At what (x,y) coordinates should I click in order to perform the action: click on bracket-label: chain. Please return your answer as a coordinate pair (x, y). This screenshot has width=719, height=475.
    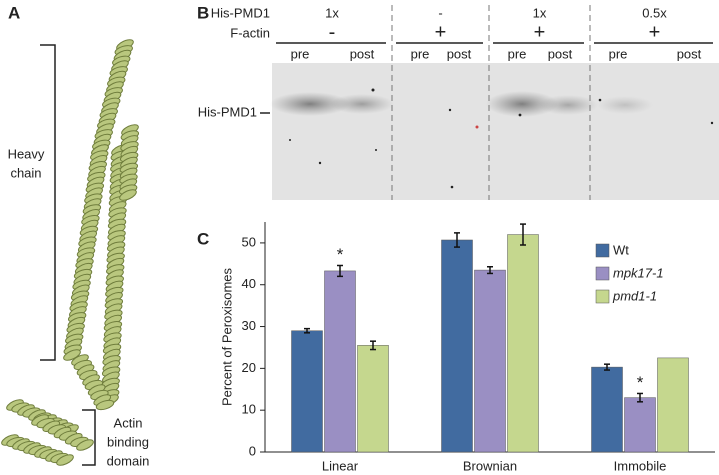
    Looking at the image, I should click on (25, 172).